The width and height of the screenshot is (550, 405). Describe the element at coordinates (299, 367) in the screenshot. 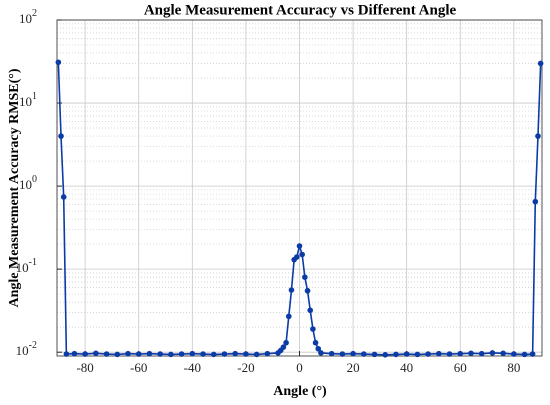

I see `x-tick-label: 0` at that location.